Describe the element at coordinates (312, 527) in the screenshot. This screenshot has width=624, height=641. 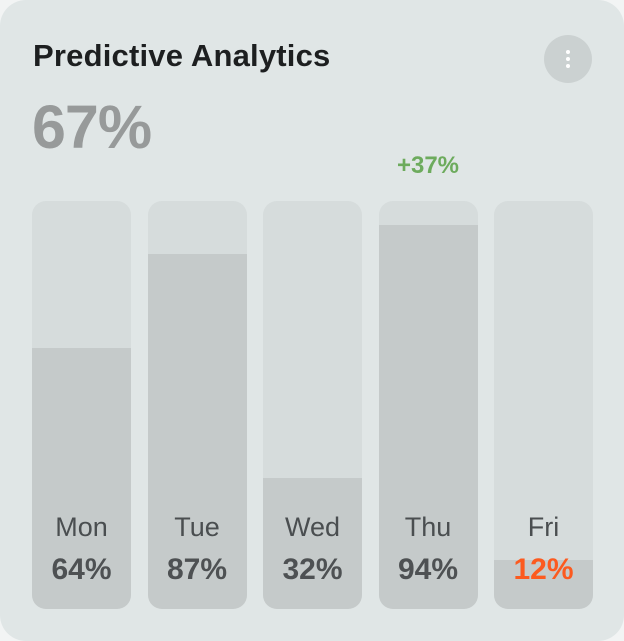
I see `bar-category-label: Wed` at that location.